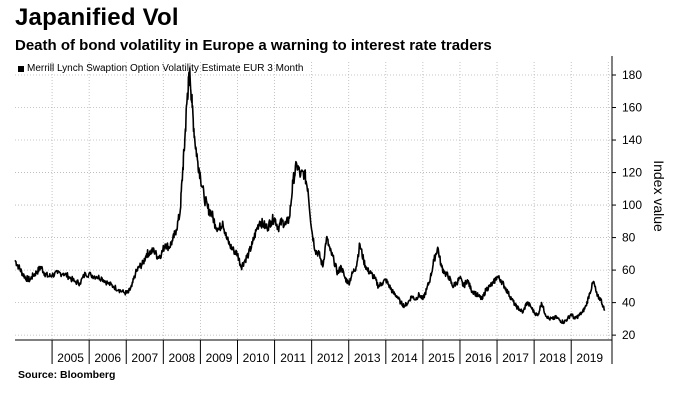 The width and height of the screenshot is (680, 405). I want to click on y-tick-label: 80, so click(629, 238).